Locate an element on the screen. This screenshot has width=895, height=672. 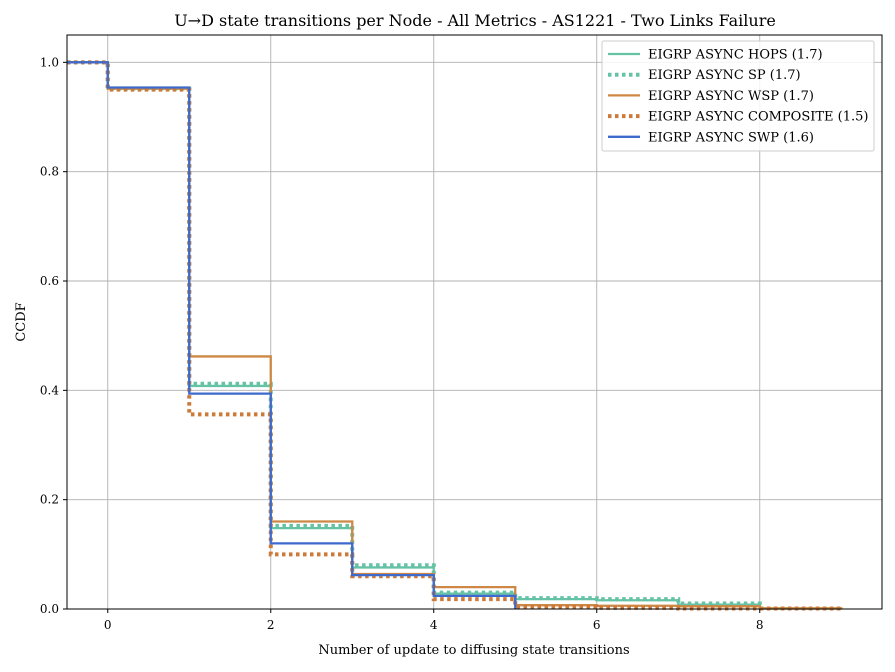
y-tick-label: 0.8 is located at coordinates (49, 172).